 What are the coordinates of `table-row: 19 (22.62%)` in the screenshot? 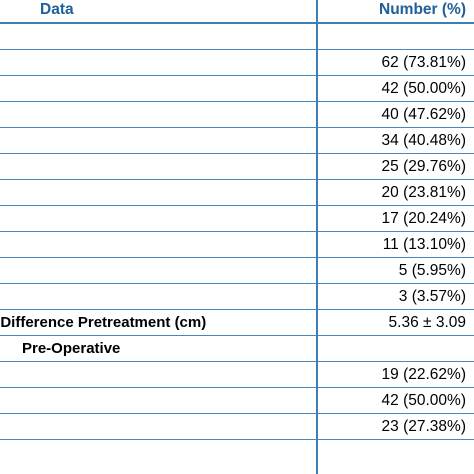 It's located at (237, 375).